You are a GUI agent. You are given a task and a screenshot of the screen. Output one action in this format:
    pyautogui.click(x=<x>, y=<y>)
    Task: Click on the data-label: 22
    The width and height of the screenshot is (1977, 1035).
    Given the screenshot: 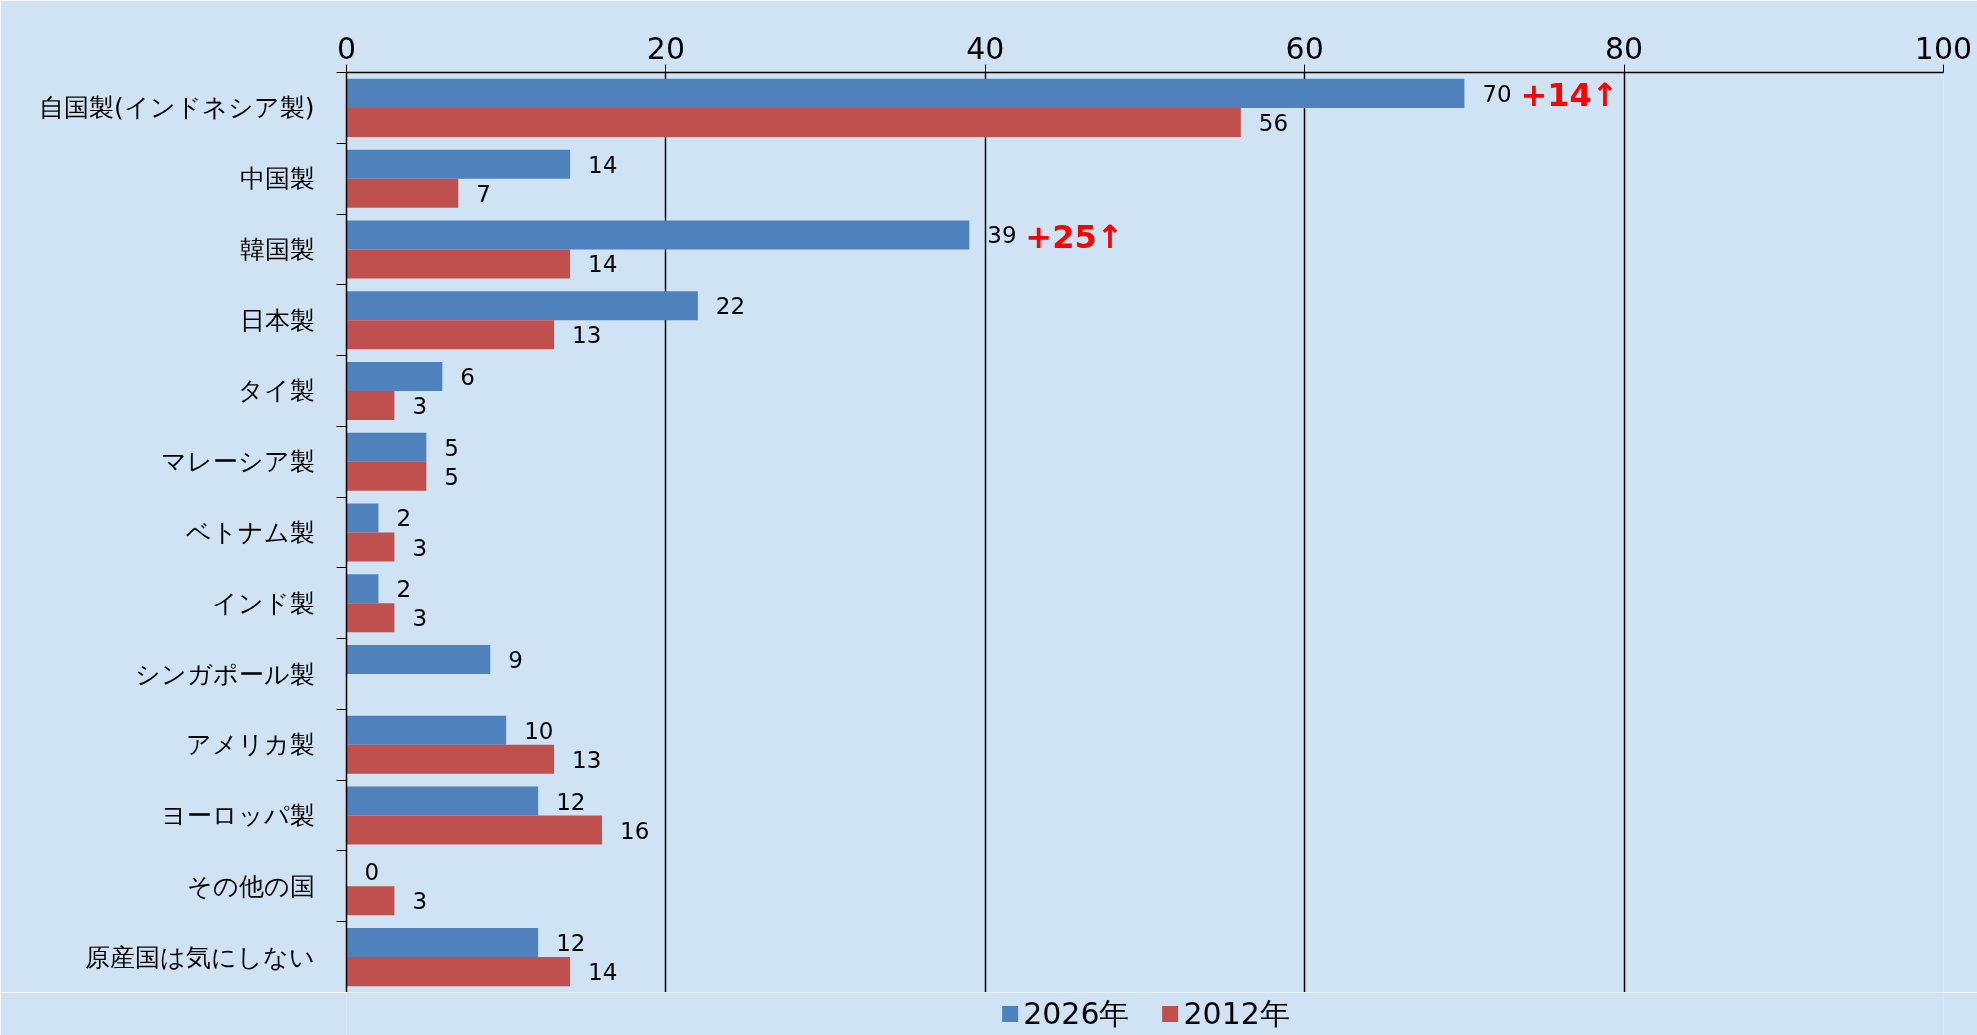 What is the action you would take?
    pyautogui.click(x=730, y=306)
    